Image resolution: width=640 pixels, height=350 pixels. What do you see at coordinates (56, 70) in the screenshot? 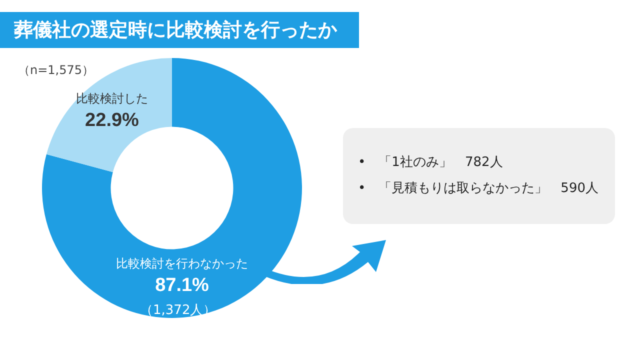
I see `text: （n=1,575）` at bounding box center [56, 70].